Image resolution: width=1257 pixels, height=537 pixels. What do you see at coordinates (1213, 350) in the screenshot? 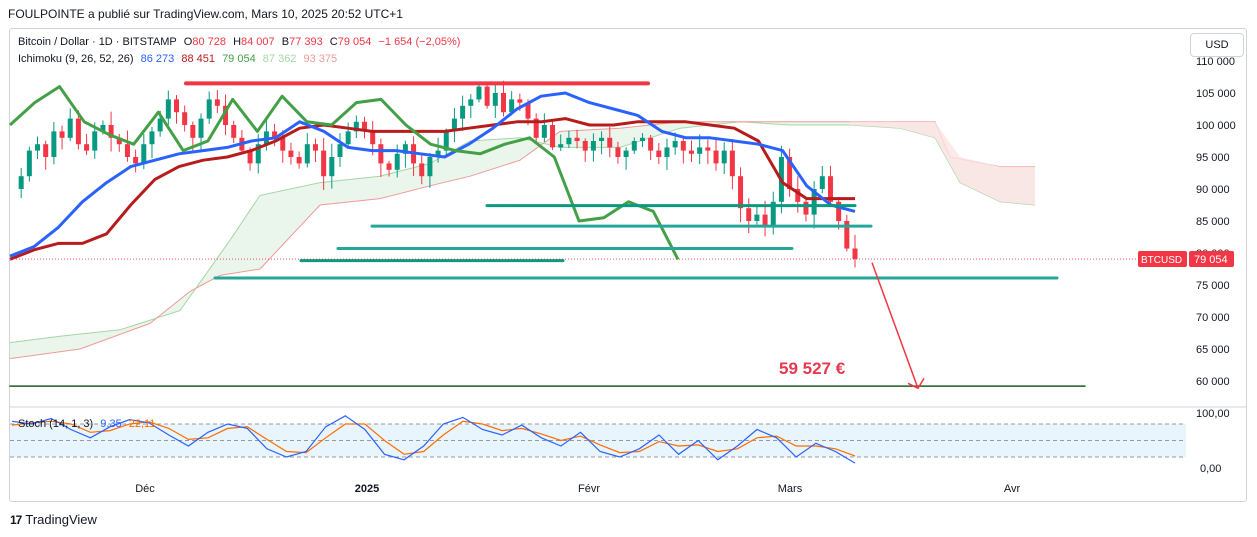
I see `price-tick-label: 65 000` at bounding box center [1213, 350].